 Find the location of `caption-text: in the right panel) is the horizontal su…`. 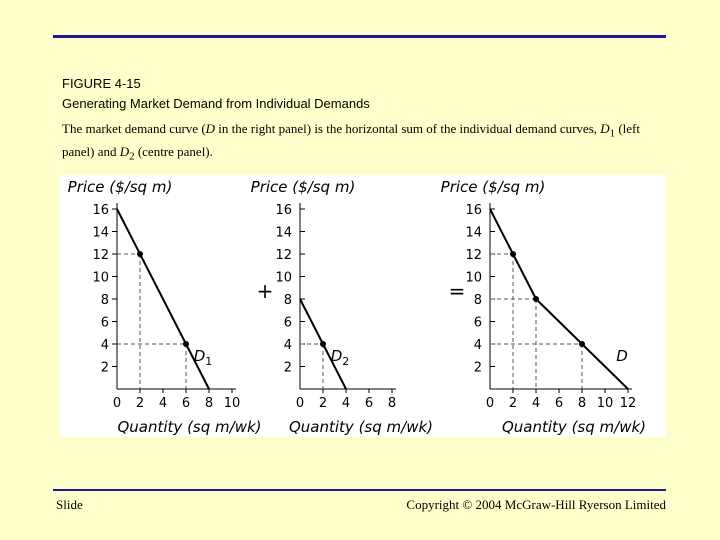

caption-text: in the right panel) is the horizontal su… is located at coordinates (408, 128).